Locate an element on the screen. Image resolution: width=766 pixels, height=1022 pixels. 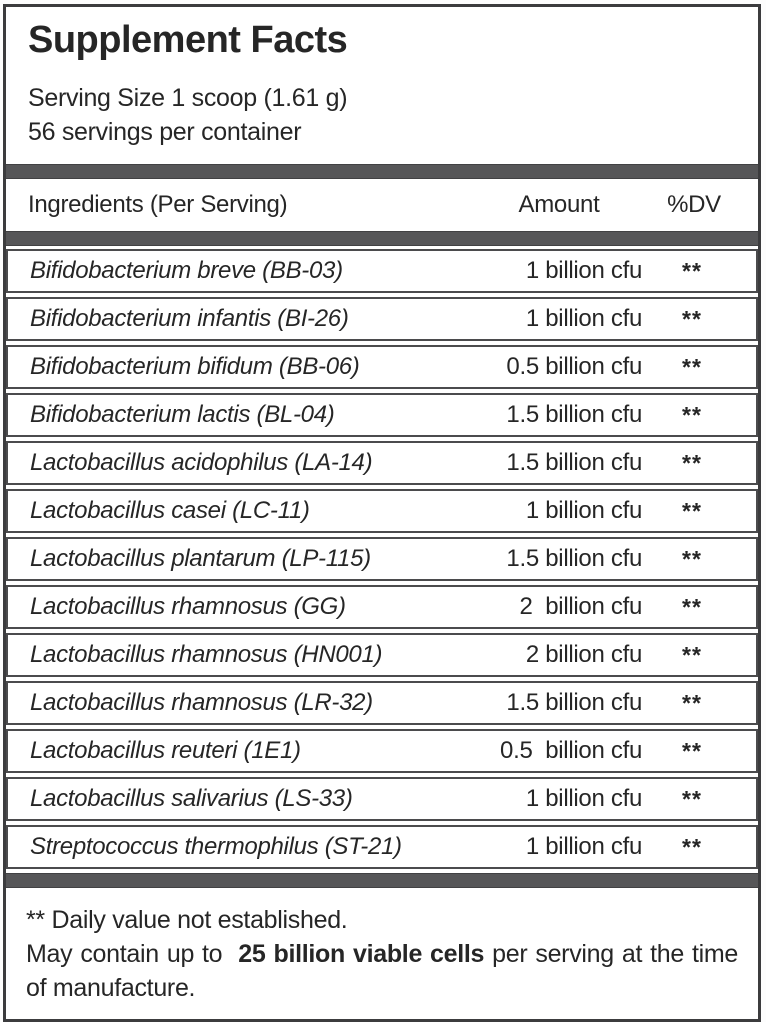
ingredient-name: Lactobacillus casei (LC-11) is located at coordinates (170, 510).